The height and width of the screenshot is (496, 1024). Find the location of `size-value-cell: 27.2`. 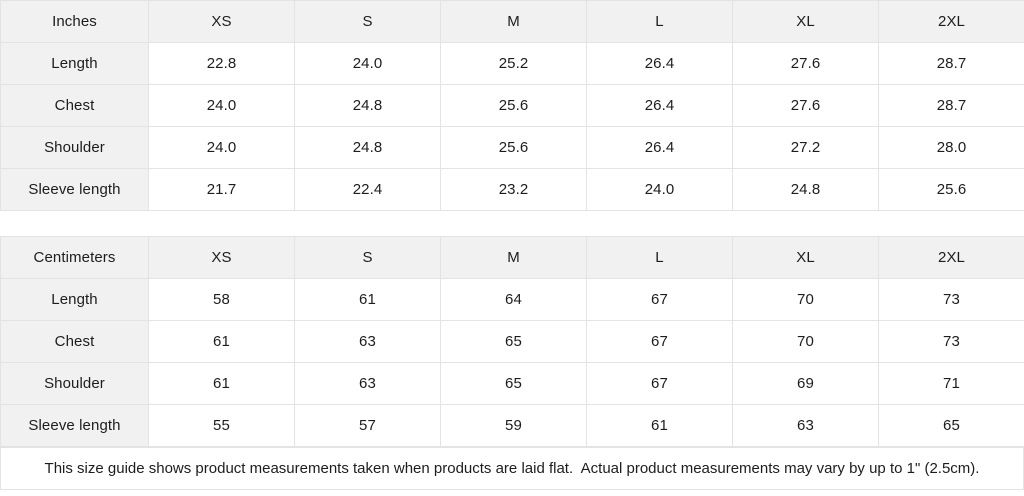

size-value-cell: 27.2 is located at coordinates (805, 147).